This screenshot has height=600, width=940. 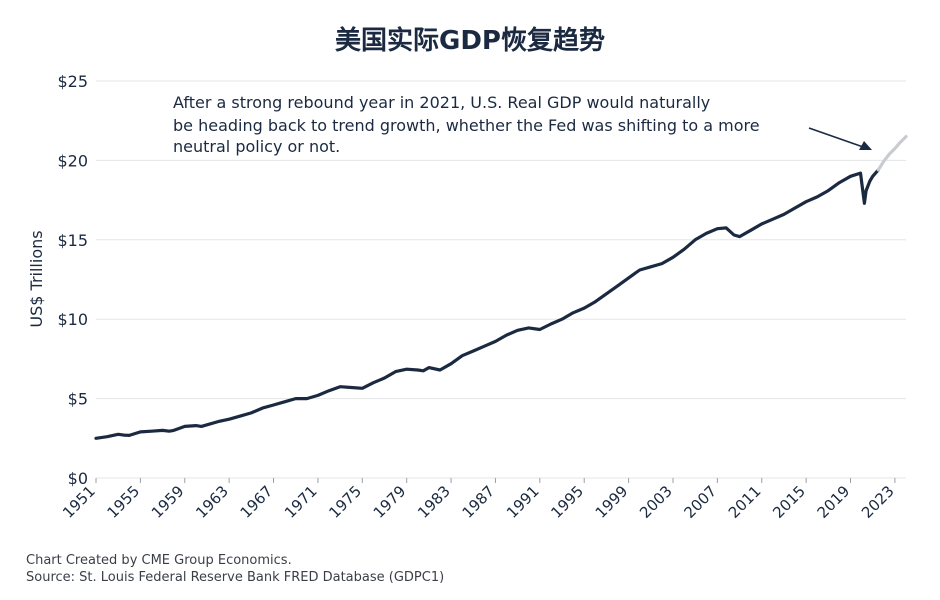 What do you see at coordinates (168, 502) in the screenshot?
I see `x-tick-label: 1959` at bounding box center [168, 502].